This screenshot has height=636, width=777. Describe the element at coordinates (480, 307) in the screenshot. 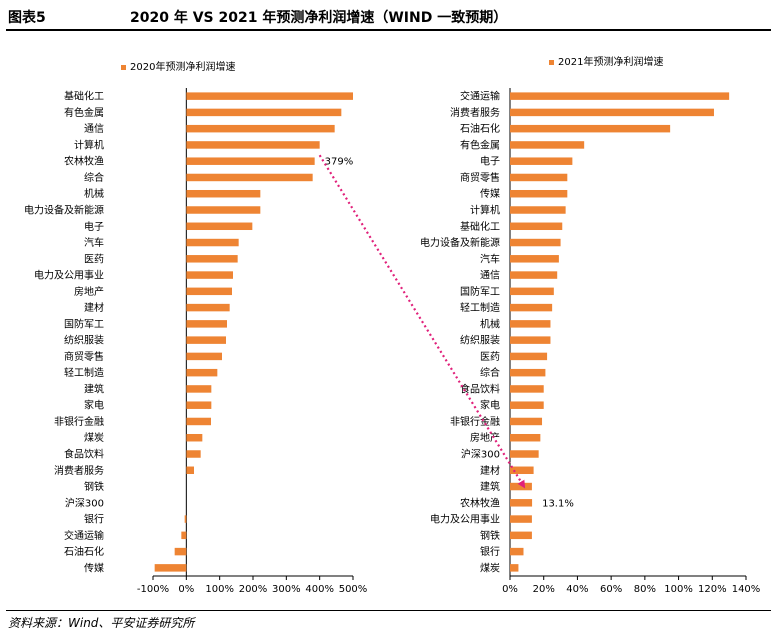

I see `category-label: 轻工制造` at that location.